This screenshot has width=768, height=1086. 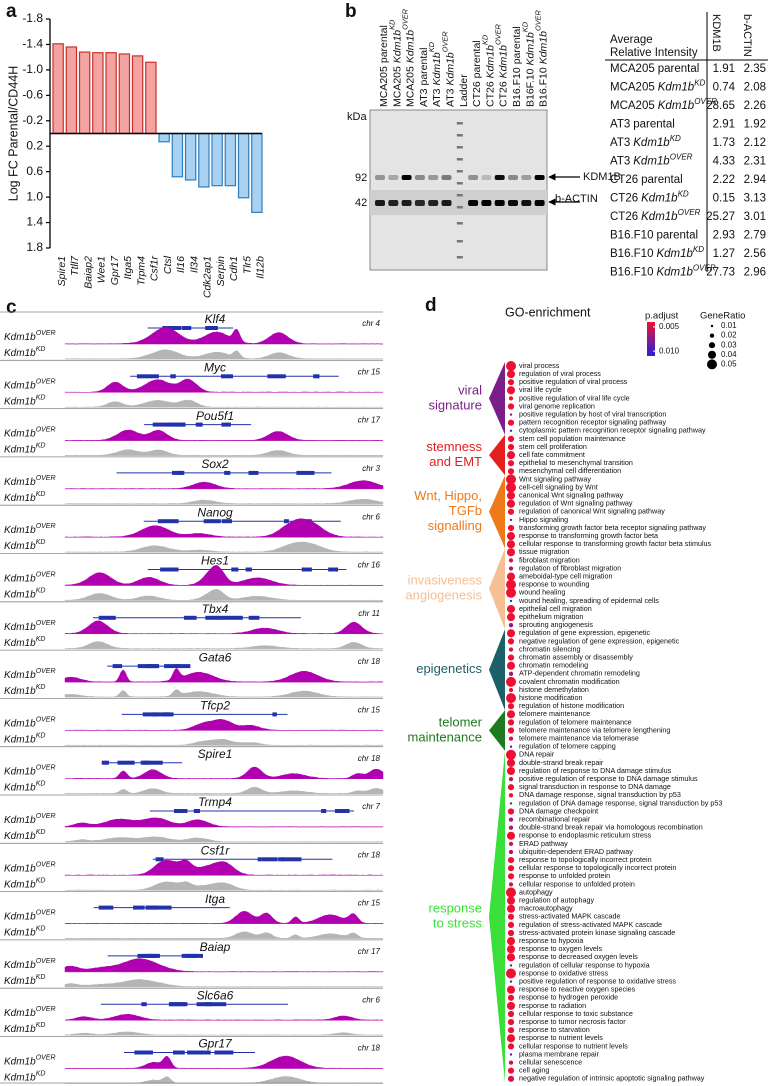 I want to click on text-part: AT3, so click(x=450, y=97).